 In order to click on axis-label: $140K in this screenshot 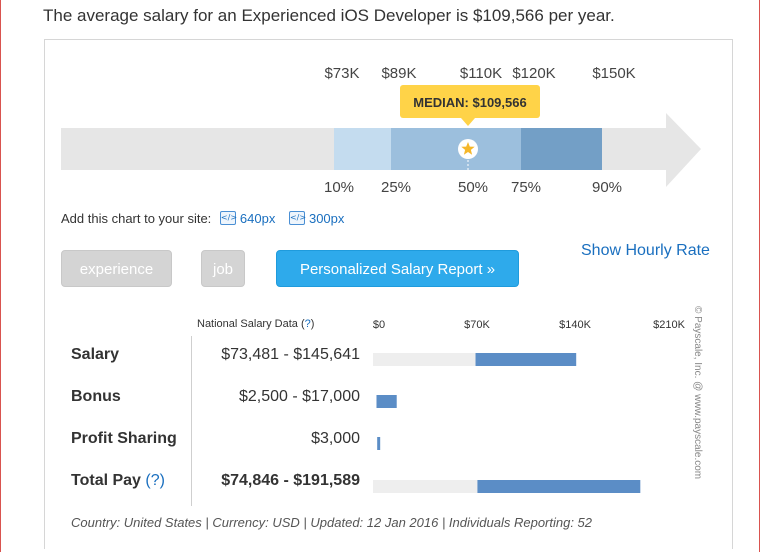, I will do `click(575, 325)`.